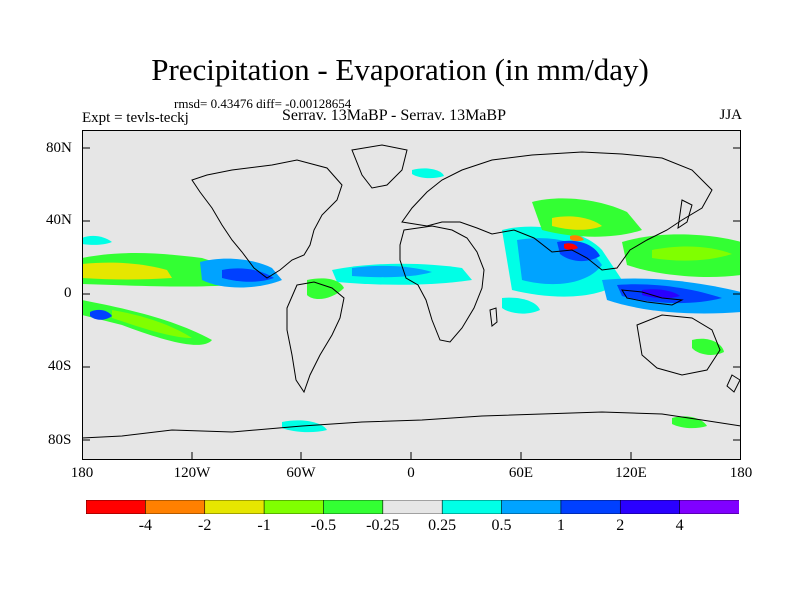 This screenshot has height=600, width=800. What do you see at coordinates (678, 345) in the screenshot?
I see `coast-australia` at bounding box center [678, 345].